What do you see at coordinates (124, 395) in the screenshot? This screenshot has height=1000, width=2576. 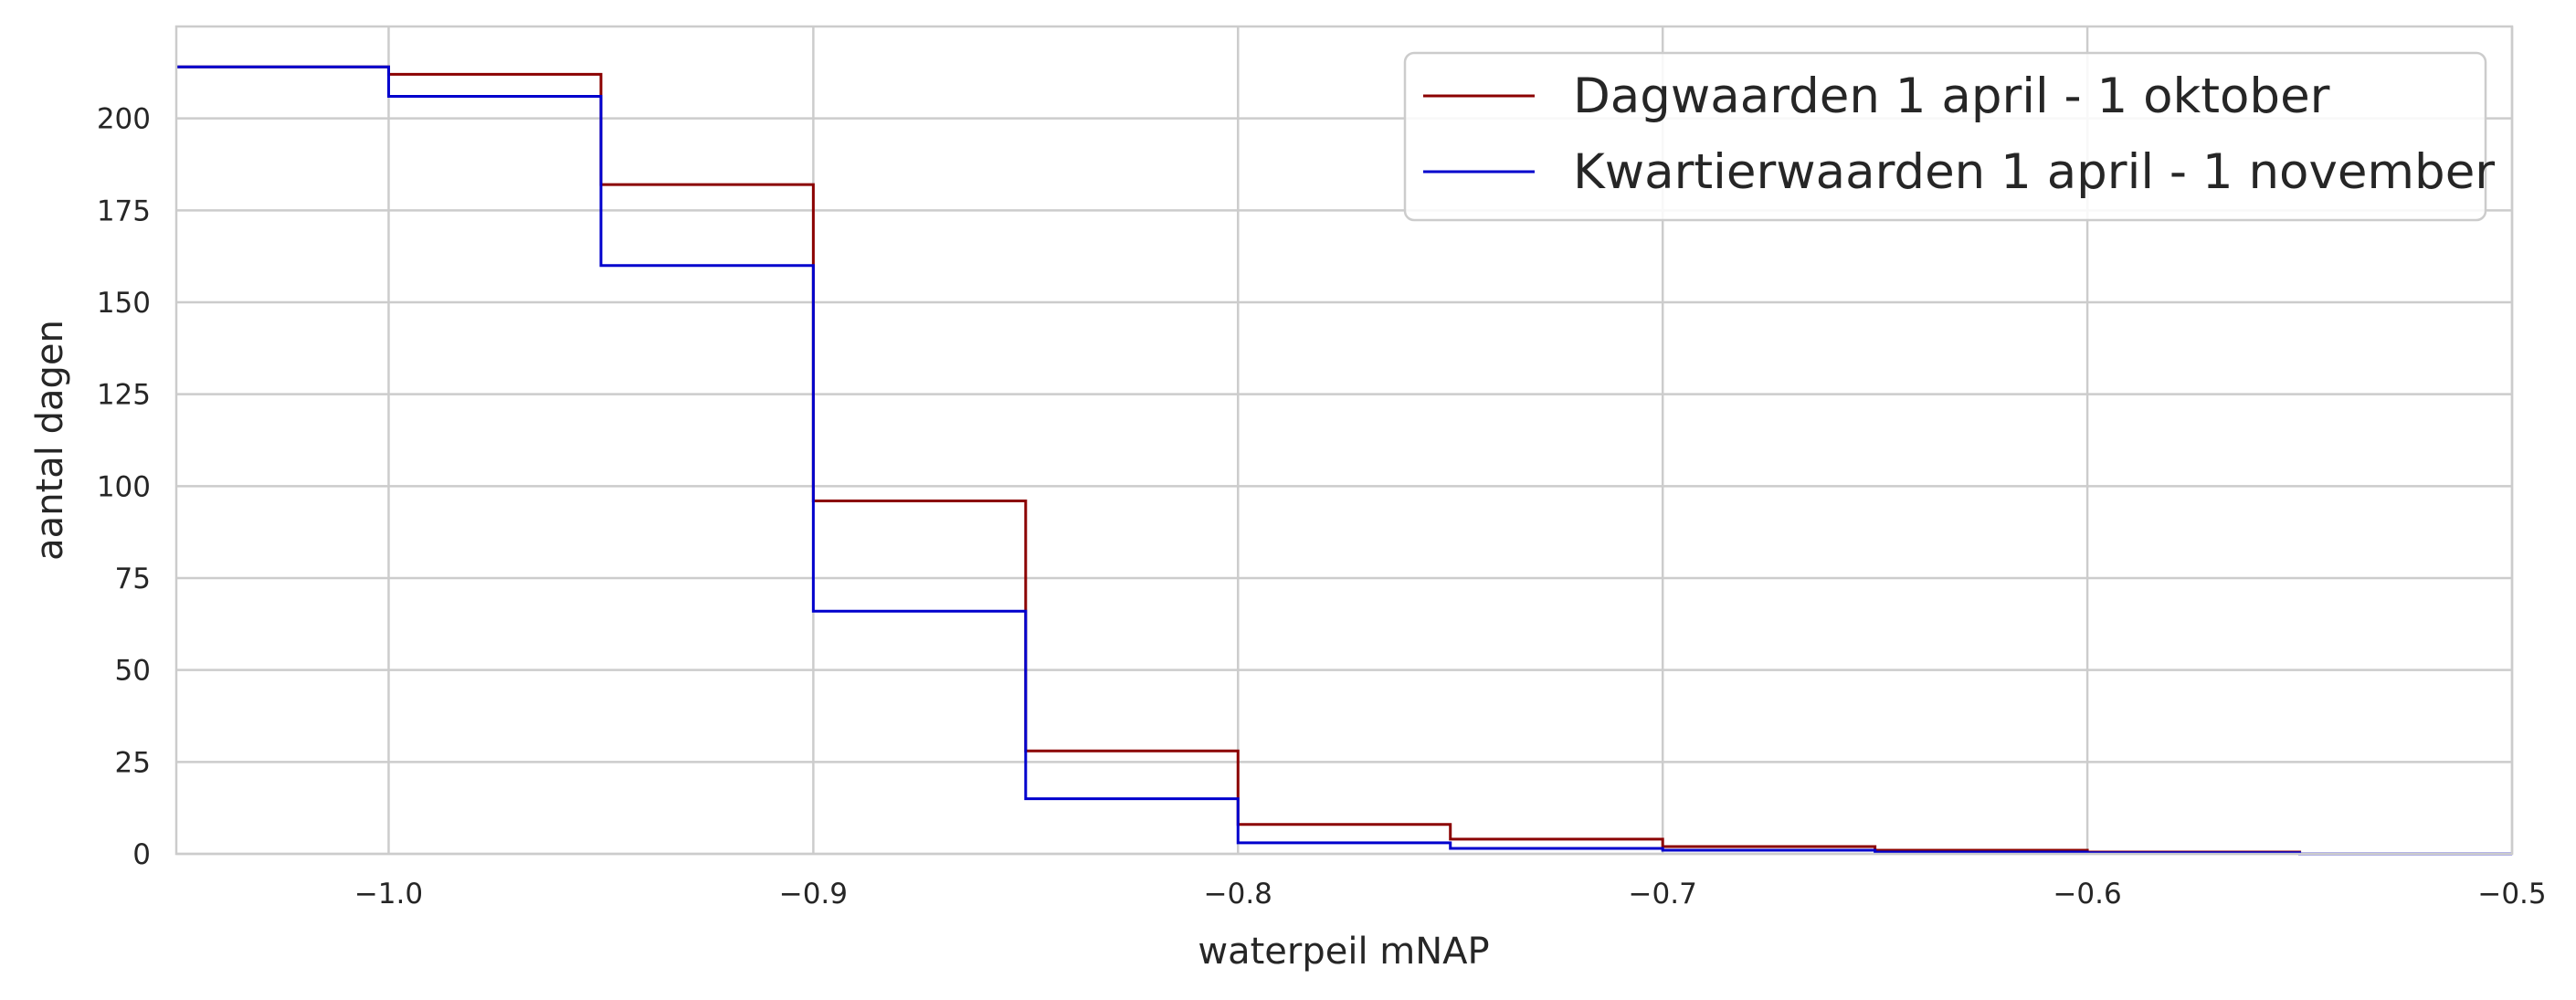 I see `y-tick-label: 125` at bounding box center [124, 395].